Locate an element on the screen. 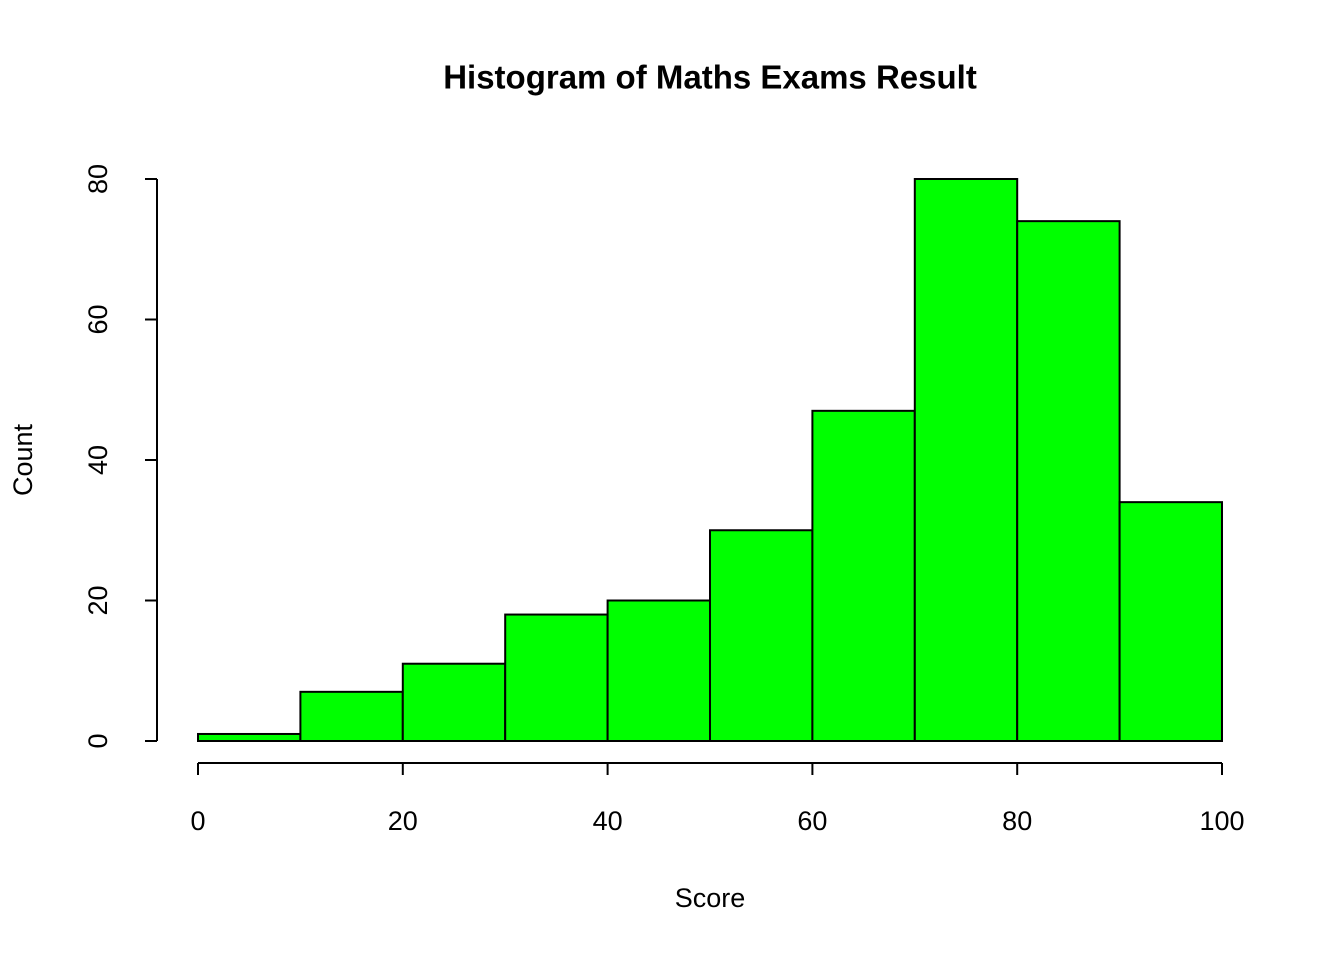 The width and height of the screenshot is (1344, 960). y-tick-label: 0 is located at coordinates (98, 740).